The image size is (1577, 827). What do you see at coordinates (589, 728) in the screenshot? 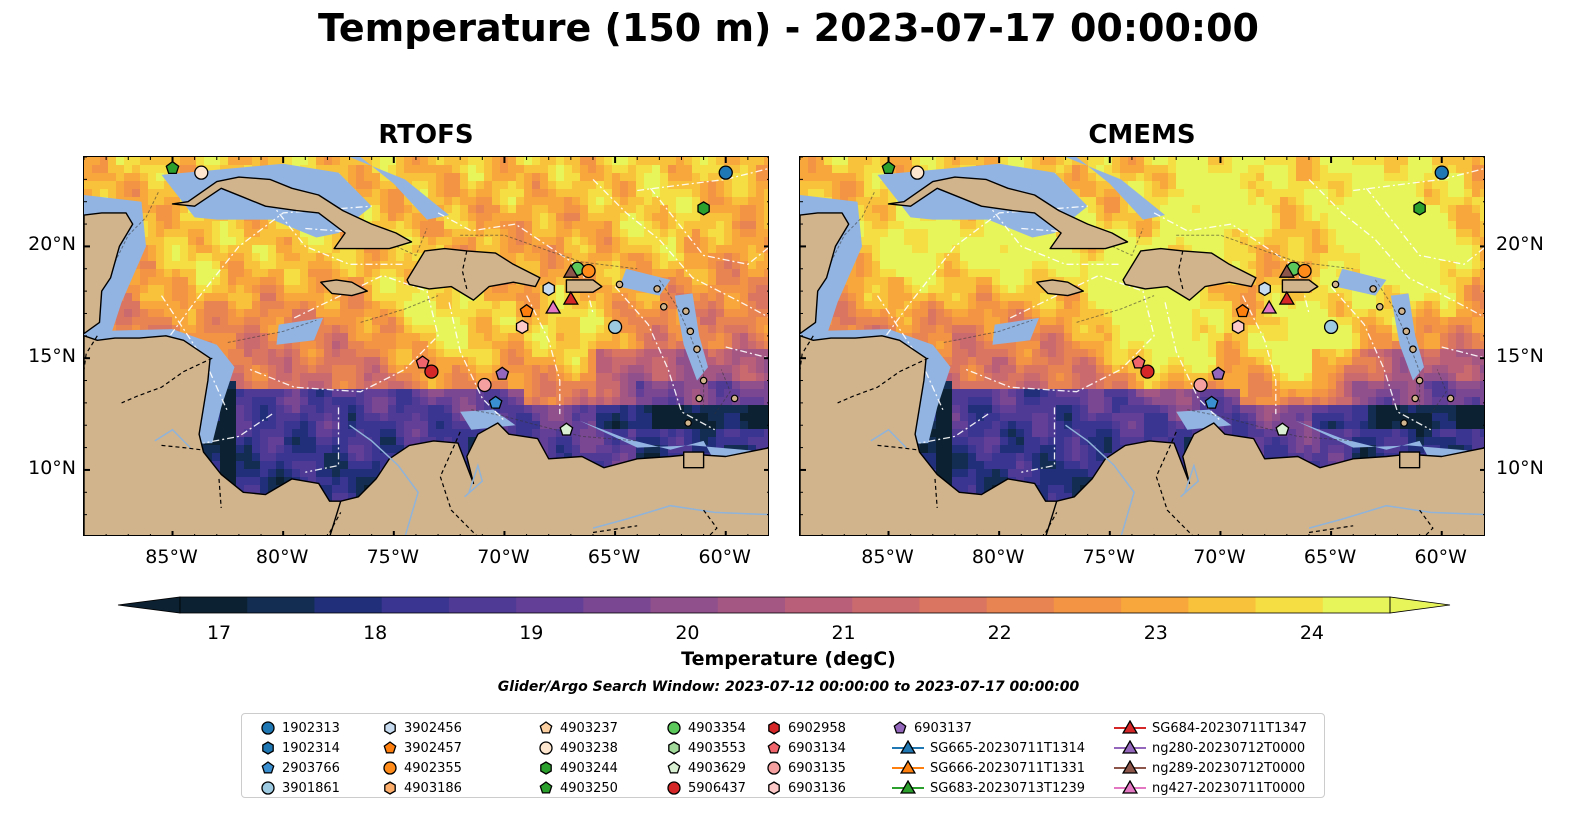
I see `legend-item-label: 4903237` at bounding box center [589, 728].